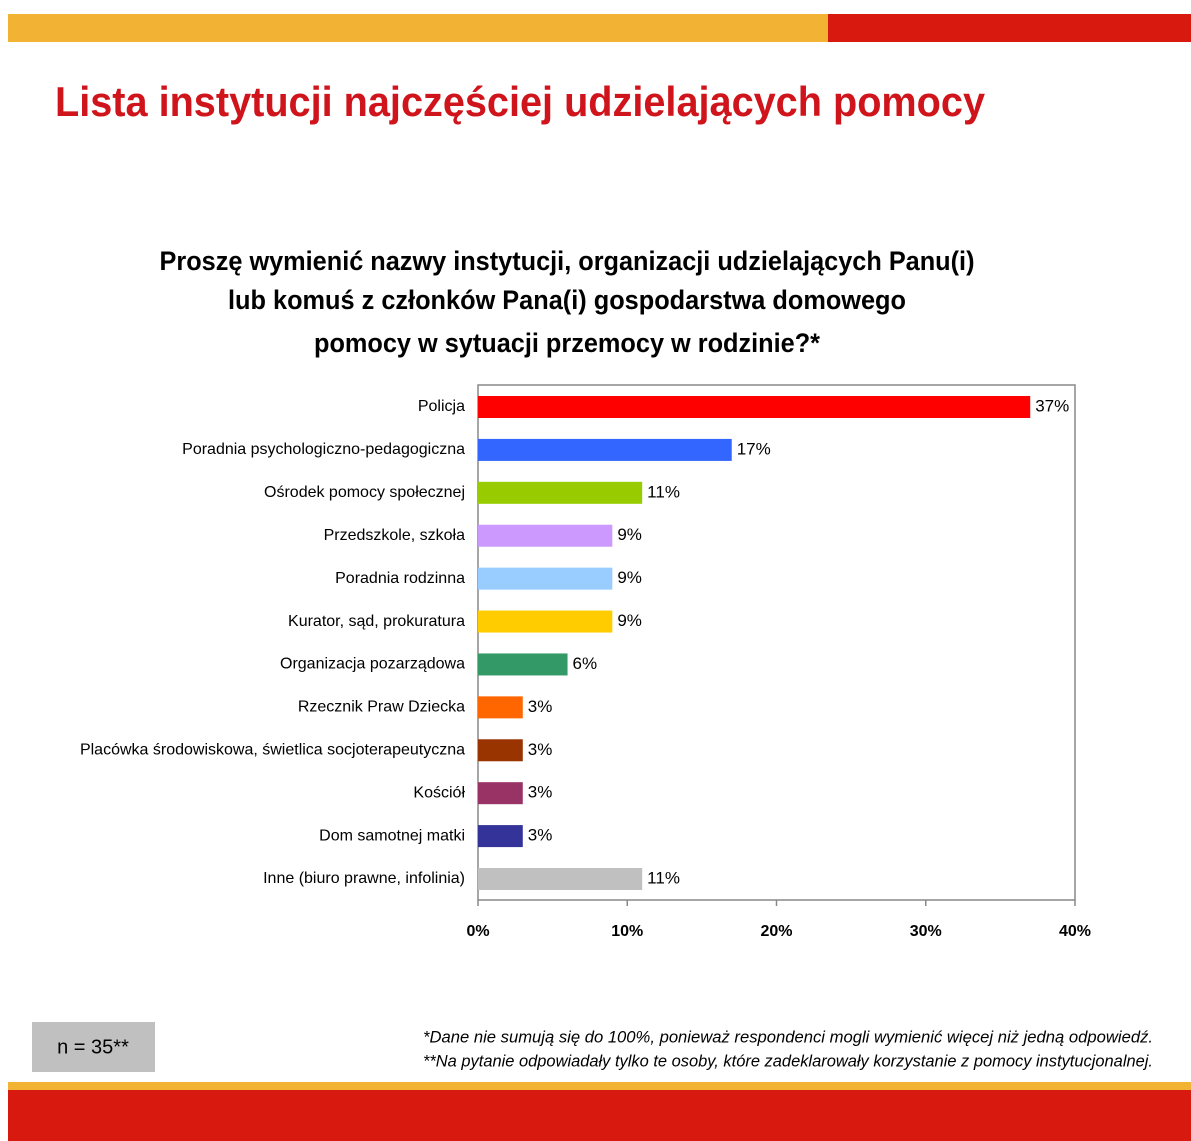 The image size is (1191, 1141). What do you see at coordinates (372, 664) in the screenshot?
I see `category-label: Organizacja pozarządowa` at bounding box center [372, 664].